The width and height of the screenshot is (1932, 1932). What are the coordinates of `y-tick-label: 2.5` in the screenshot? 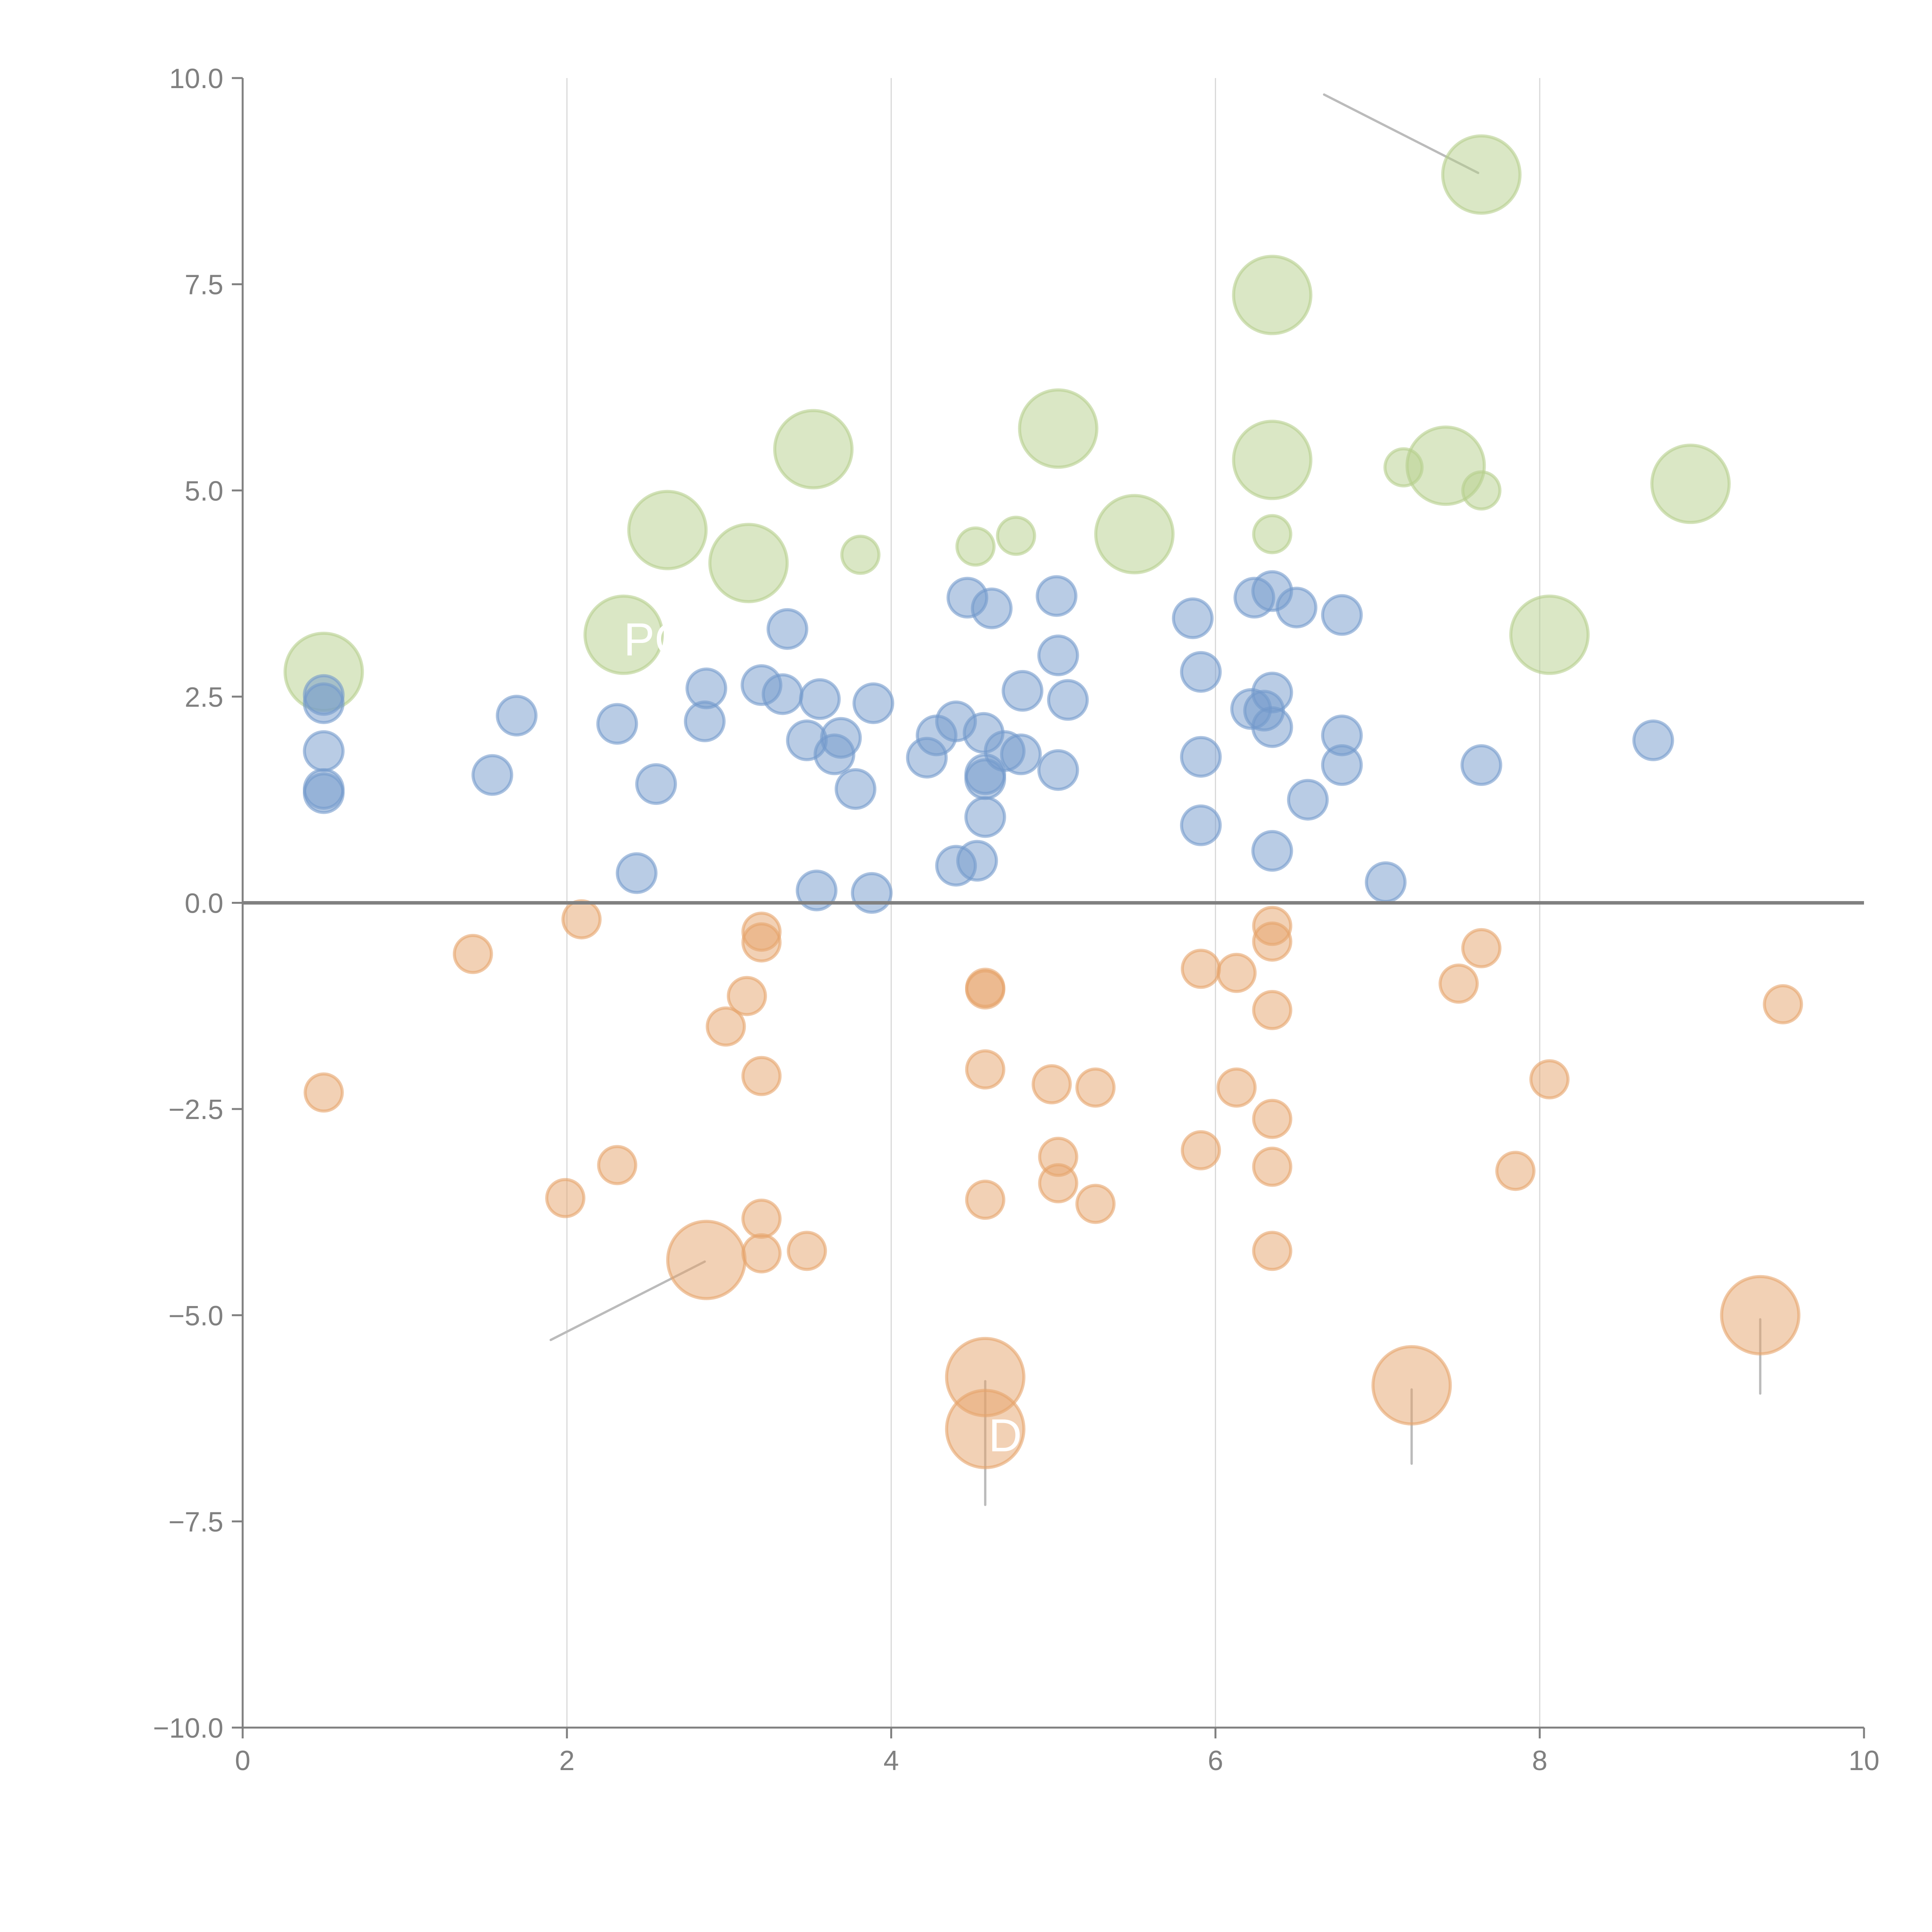 It's located at (204, 698).